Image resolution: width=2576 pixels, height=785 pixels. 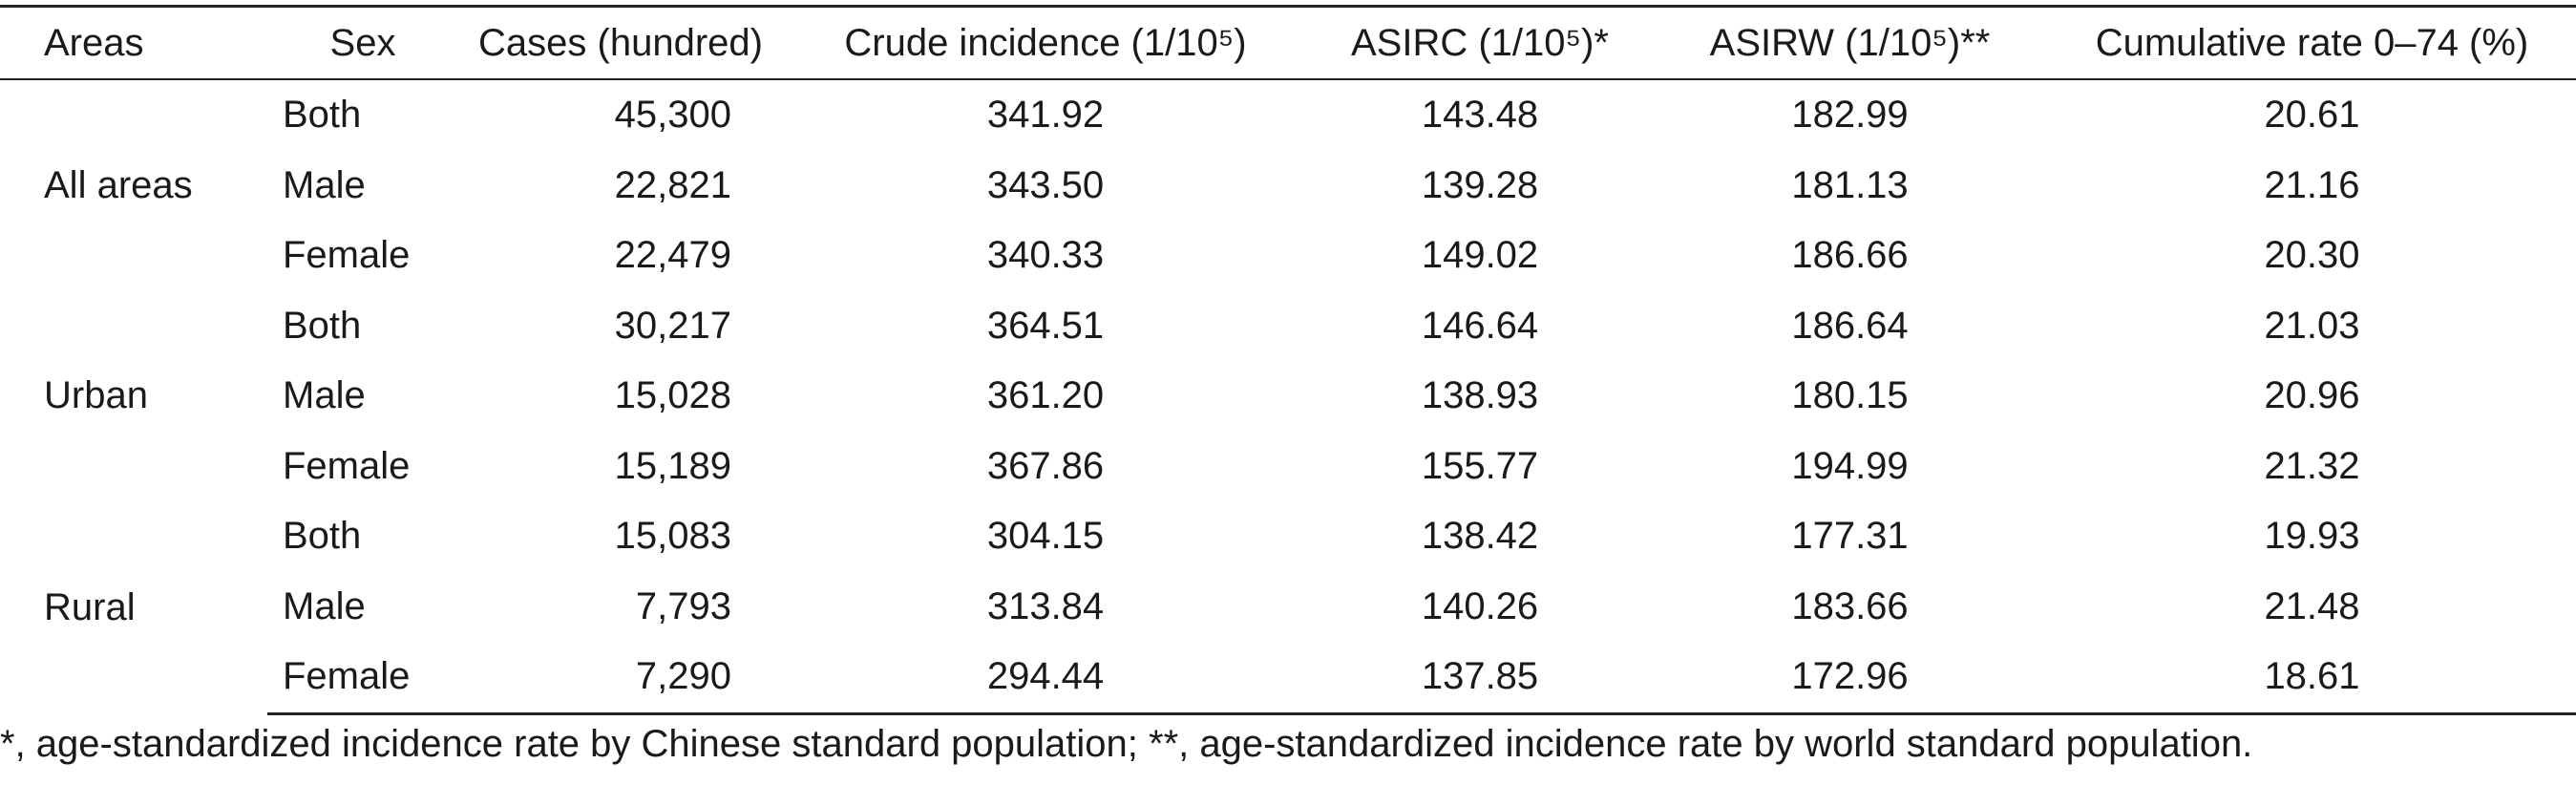 What do you see at coordinates (620, 678) in the screenshot?
I see `value-cell: 7,290` at bounding box center [620, 678].